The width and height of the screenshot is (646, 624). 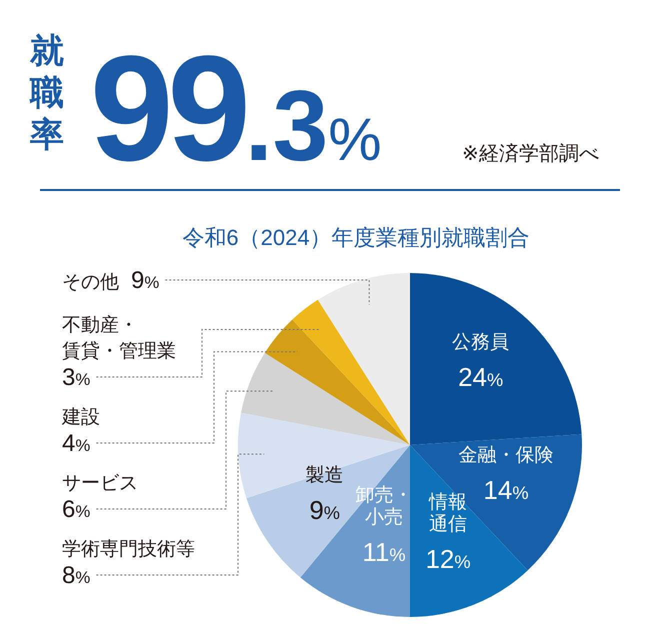 What do you see at coordinates (236, 108) in the screenshot?
I see `text: 99.3%` at bounding box center [236, 108].